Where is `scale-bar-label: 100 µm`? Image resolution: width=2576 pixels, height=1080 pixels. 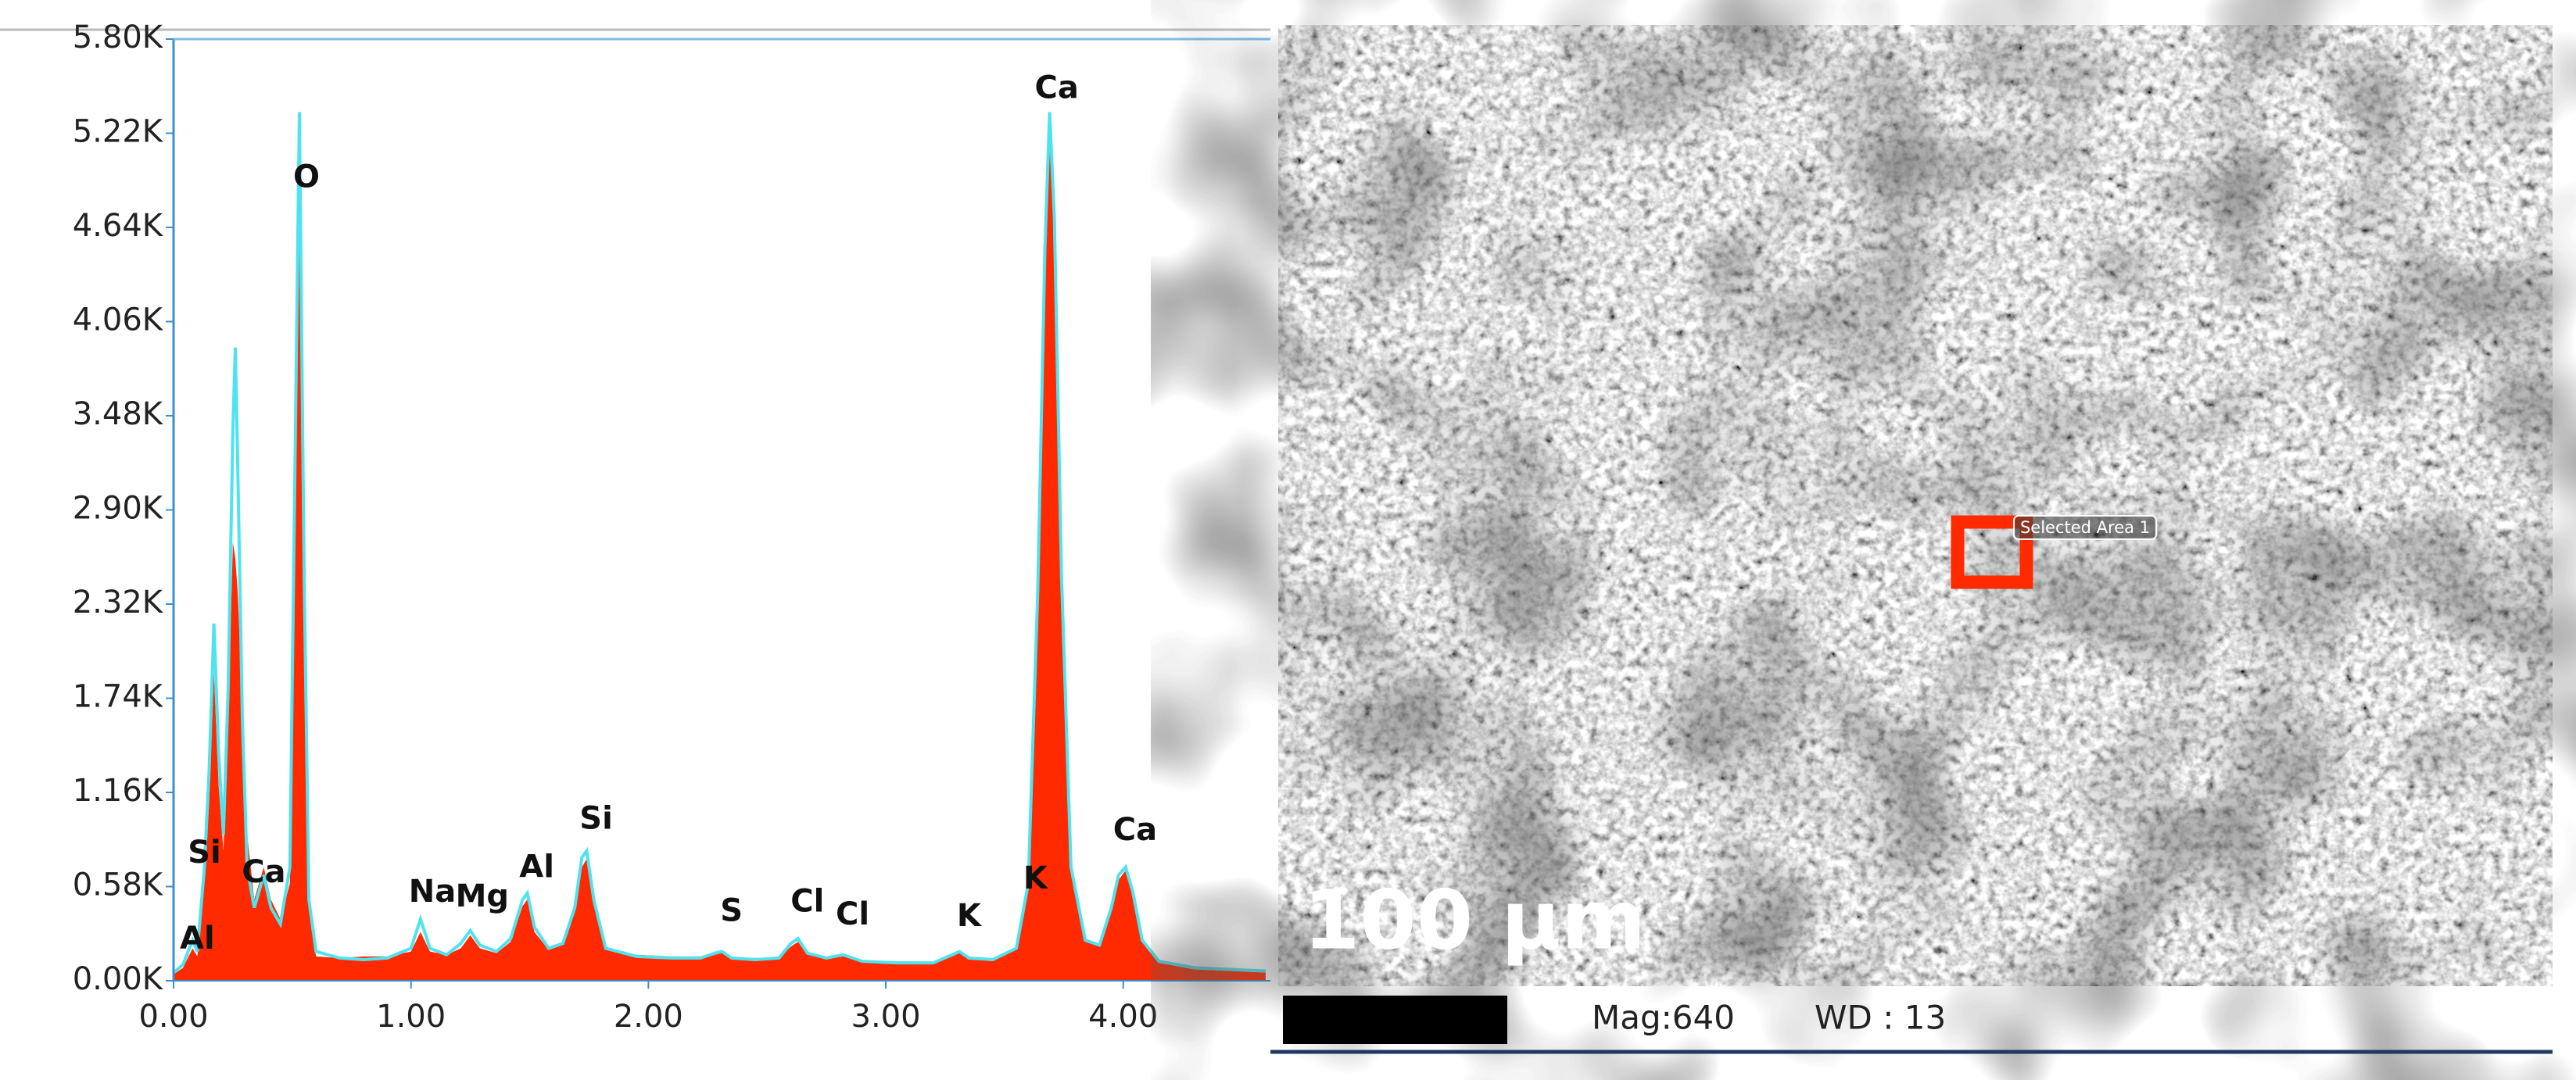 scale-bar-label: 100 µm is located at coordinates (1474, 919).